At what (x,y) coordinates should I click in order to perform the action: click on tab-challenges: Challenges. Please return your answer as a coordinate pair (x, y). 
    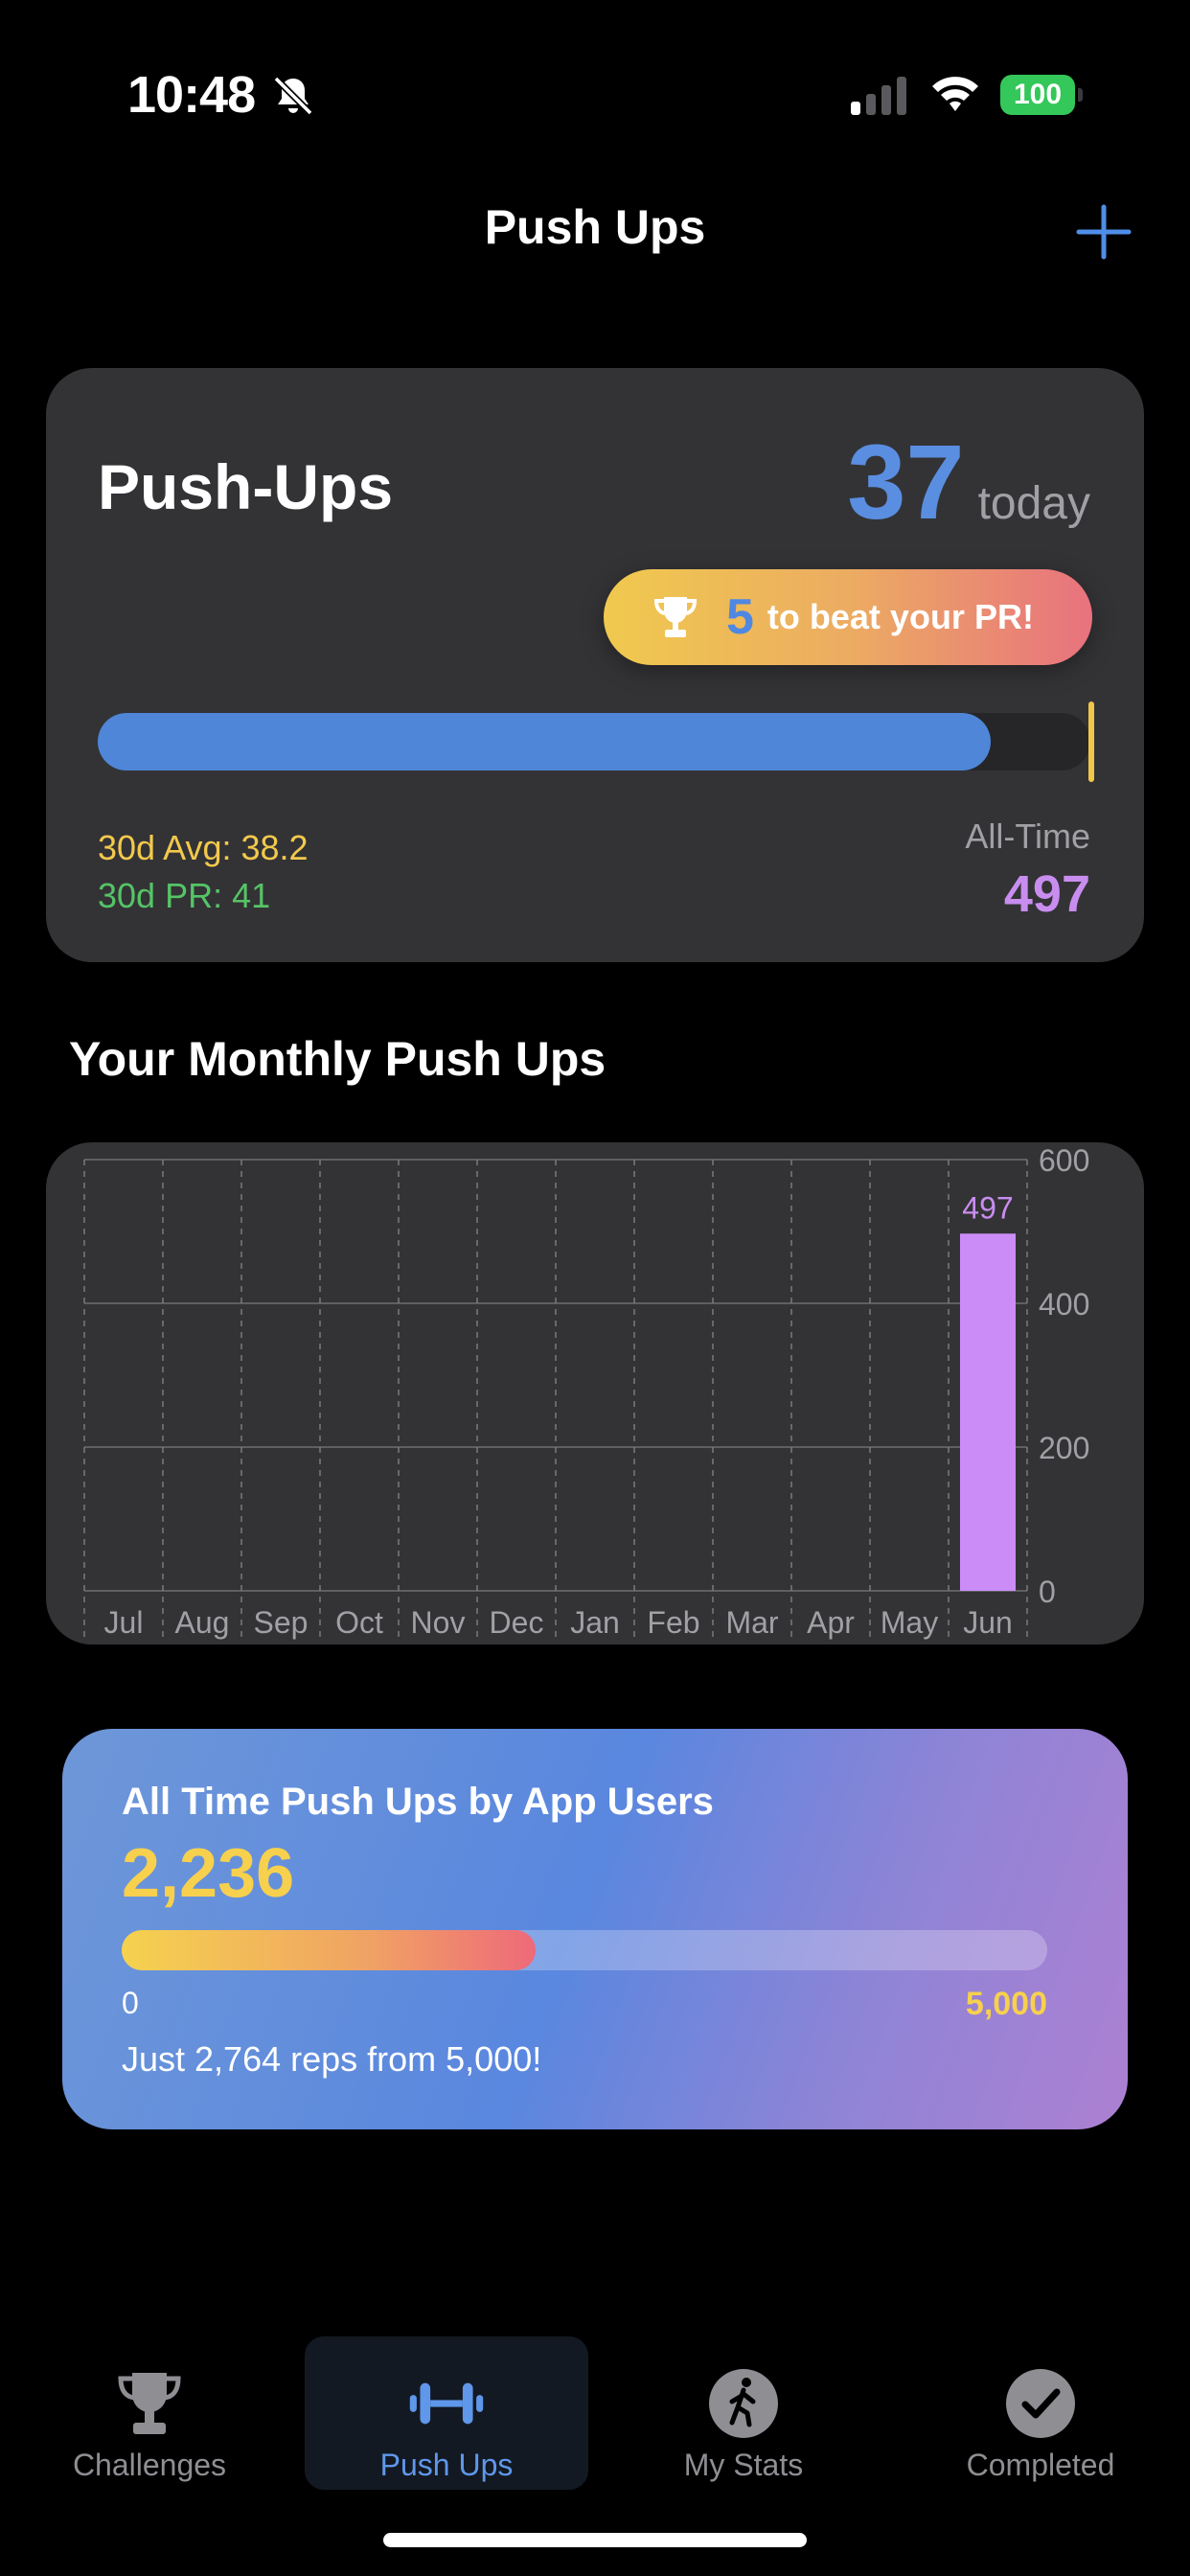
    Looking at the image, I should click on (150, 2413).